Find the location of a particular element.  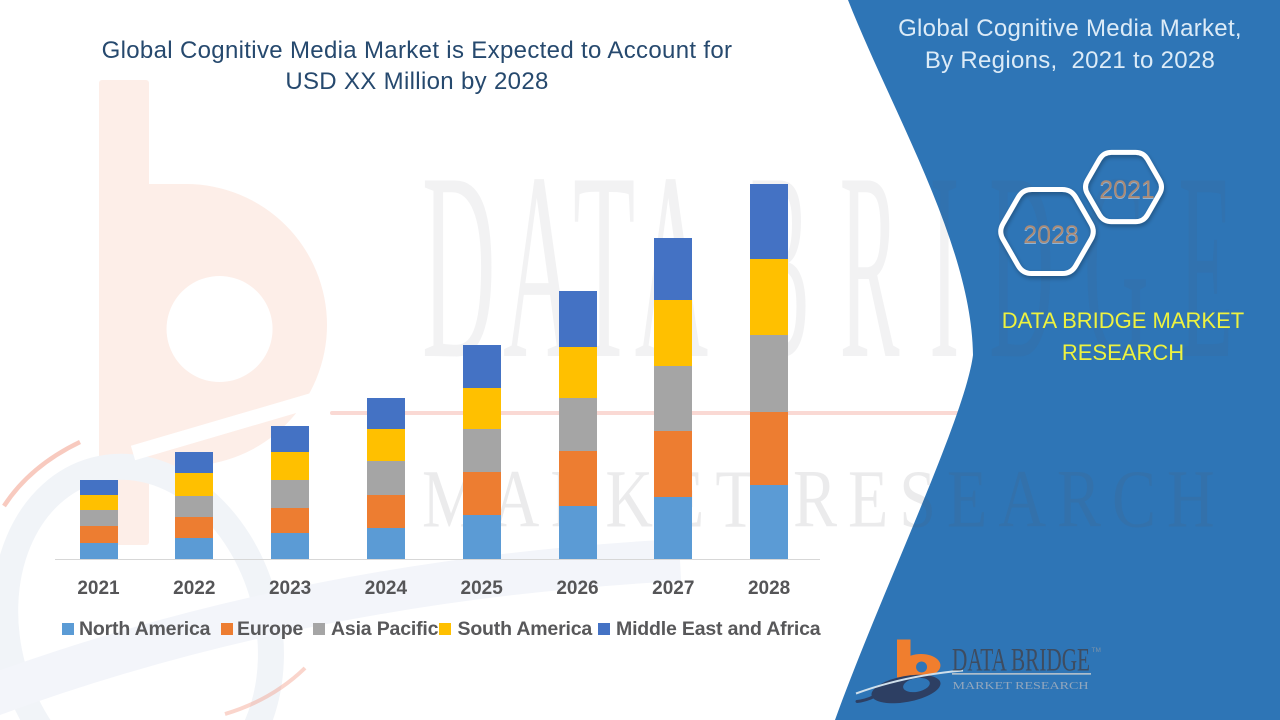

svg-text: TM is located at coordinates (1096, 650).